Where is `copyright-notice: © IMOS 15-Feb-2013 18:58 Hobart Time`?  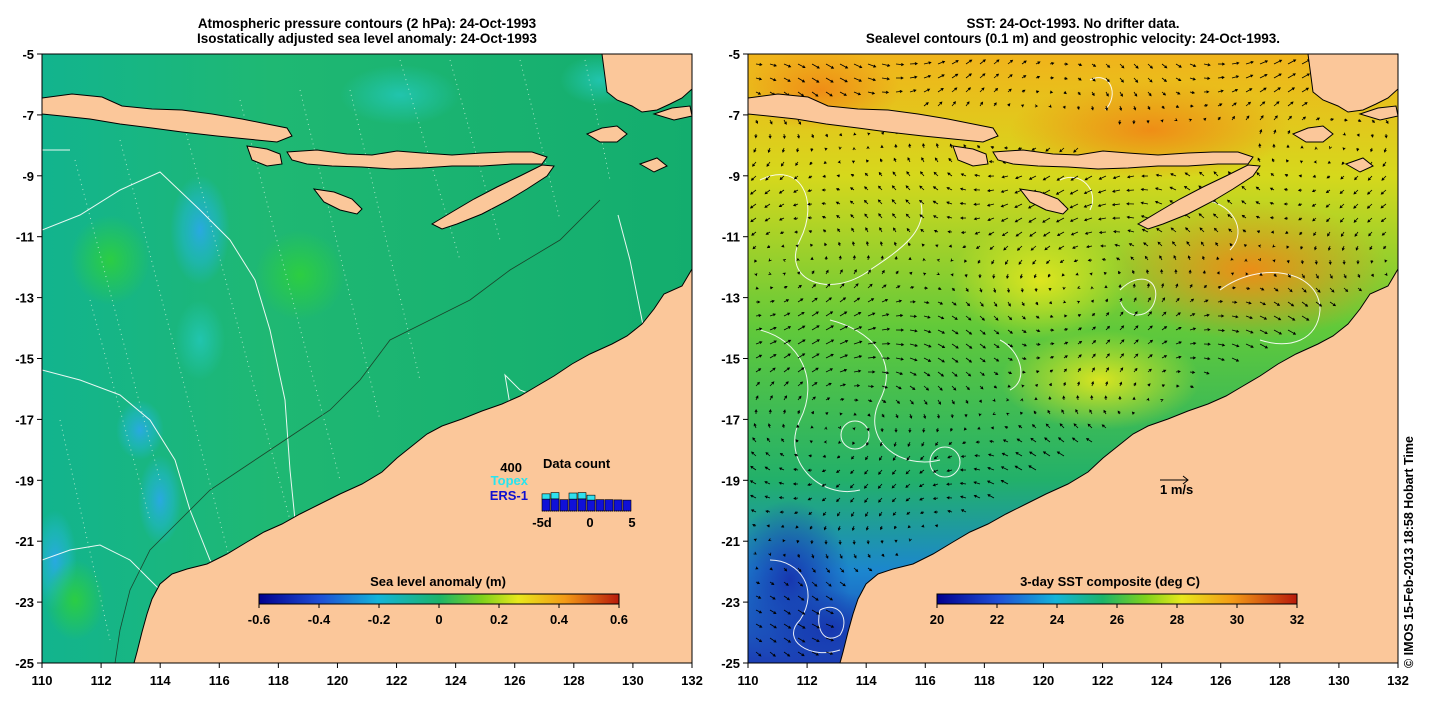 copyright-notice: © IMOS 15-Feb-2013 18:58 Hobart Time is located at coordinates (1409, 552).